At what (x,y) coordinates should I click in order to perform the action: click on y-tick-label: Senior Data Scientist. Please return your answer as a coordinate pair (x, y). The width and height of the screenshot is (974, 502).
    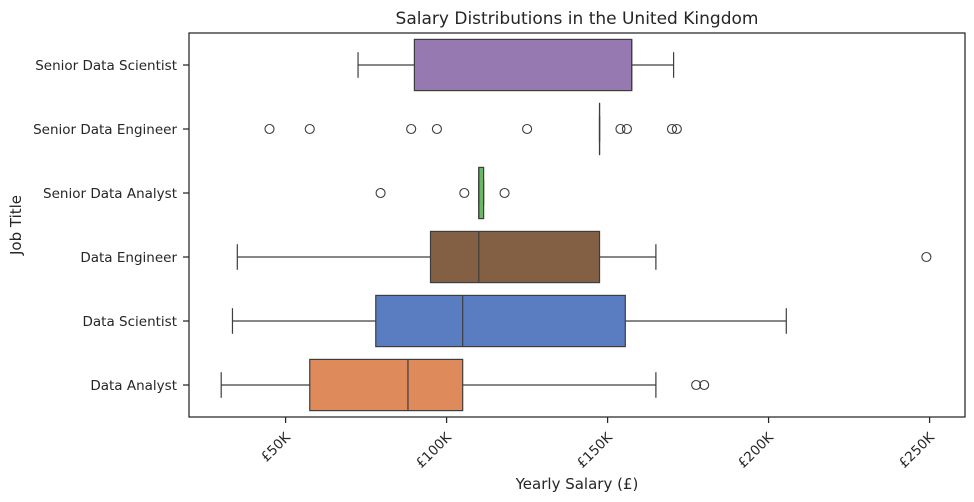
    Looking at the image, I should click on (106, 66).